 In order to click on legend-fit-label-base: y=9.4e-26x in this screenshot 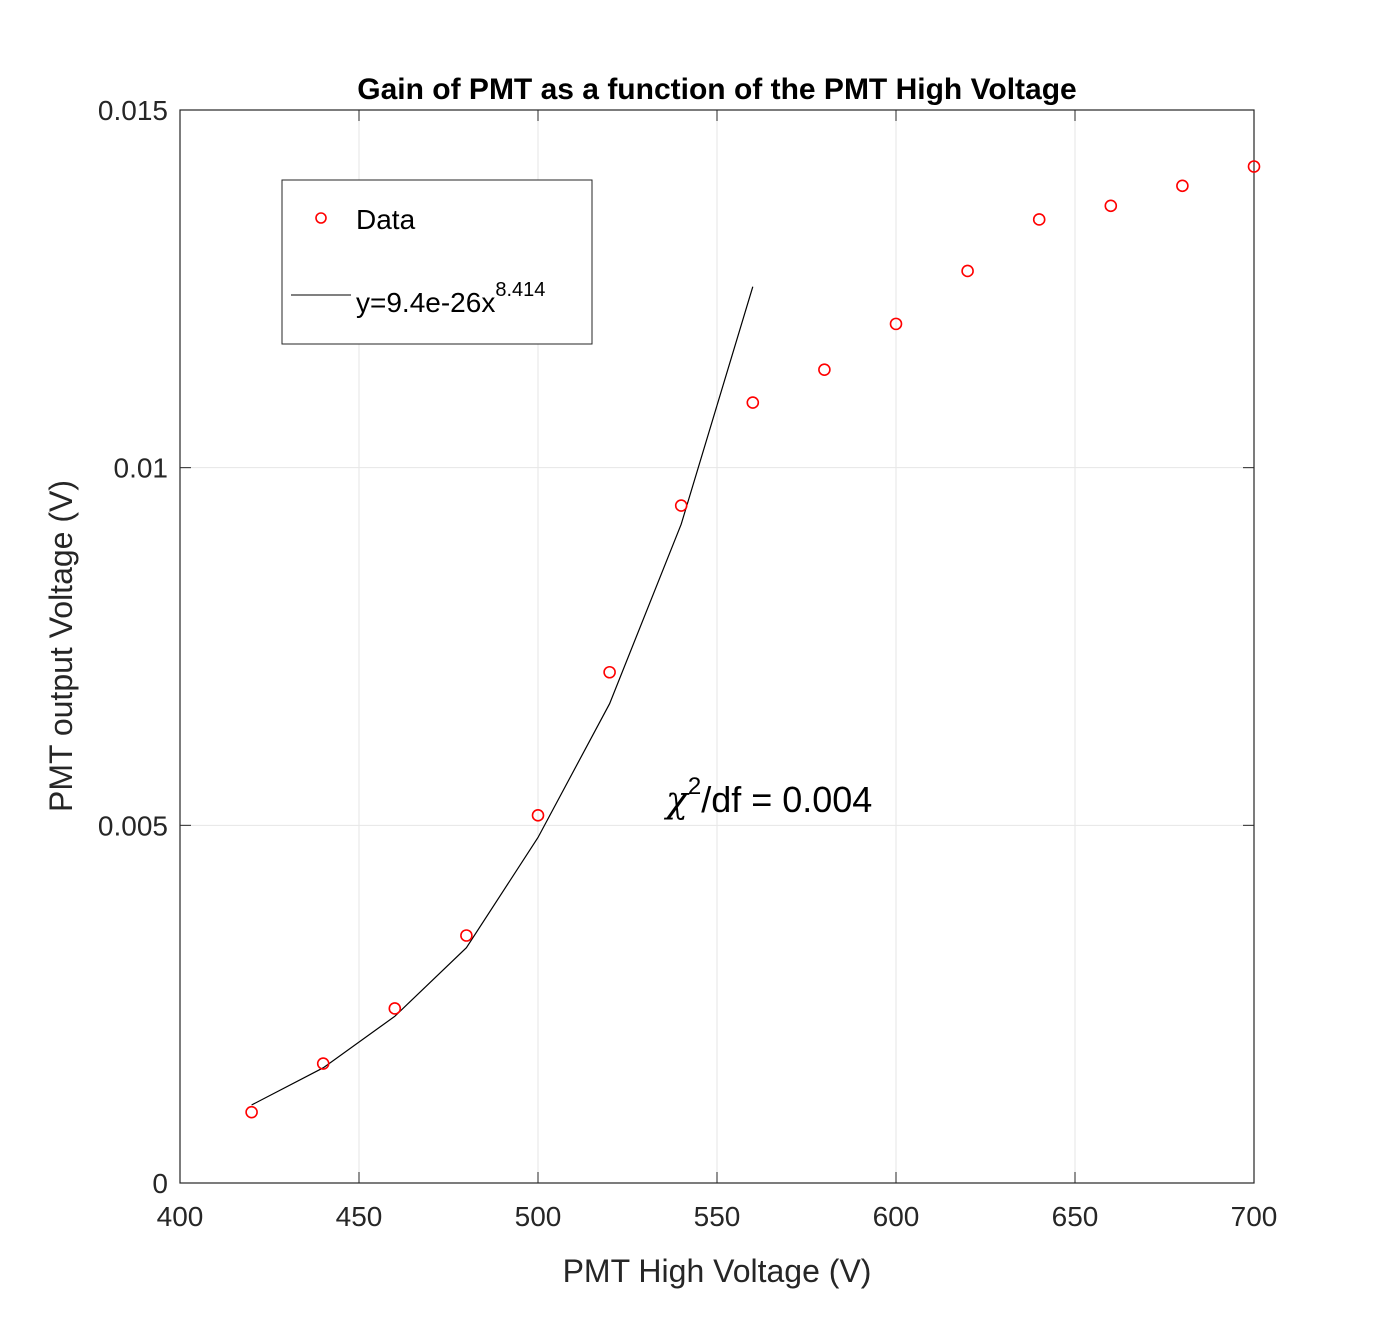, I will do `click(425, 302)`.